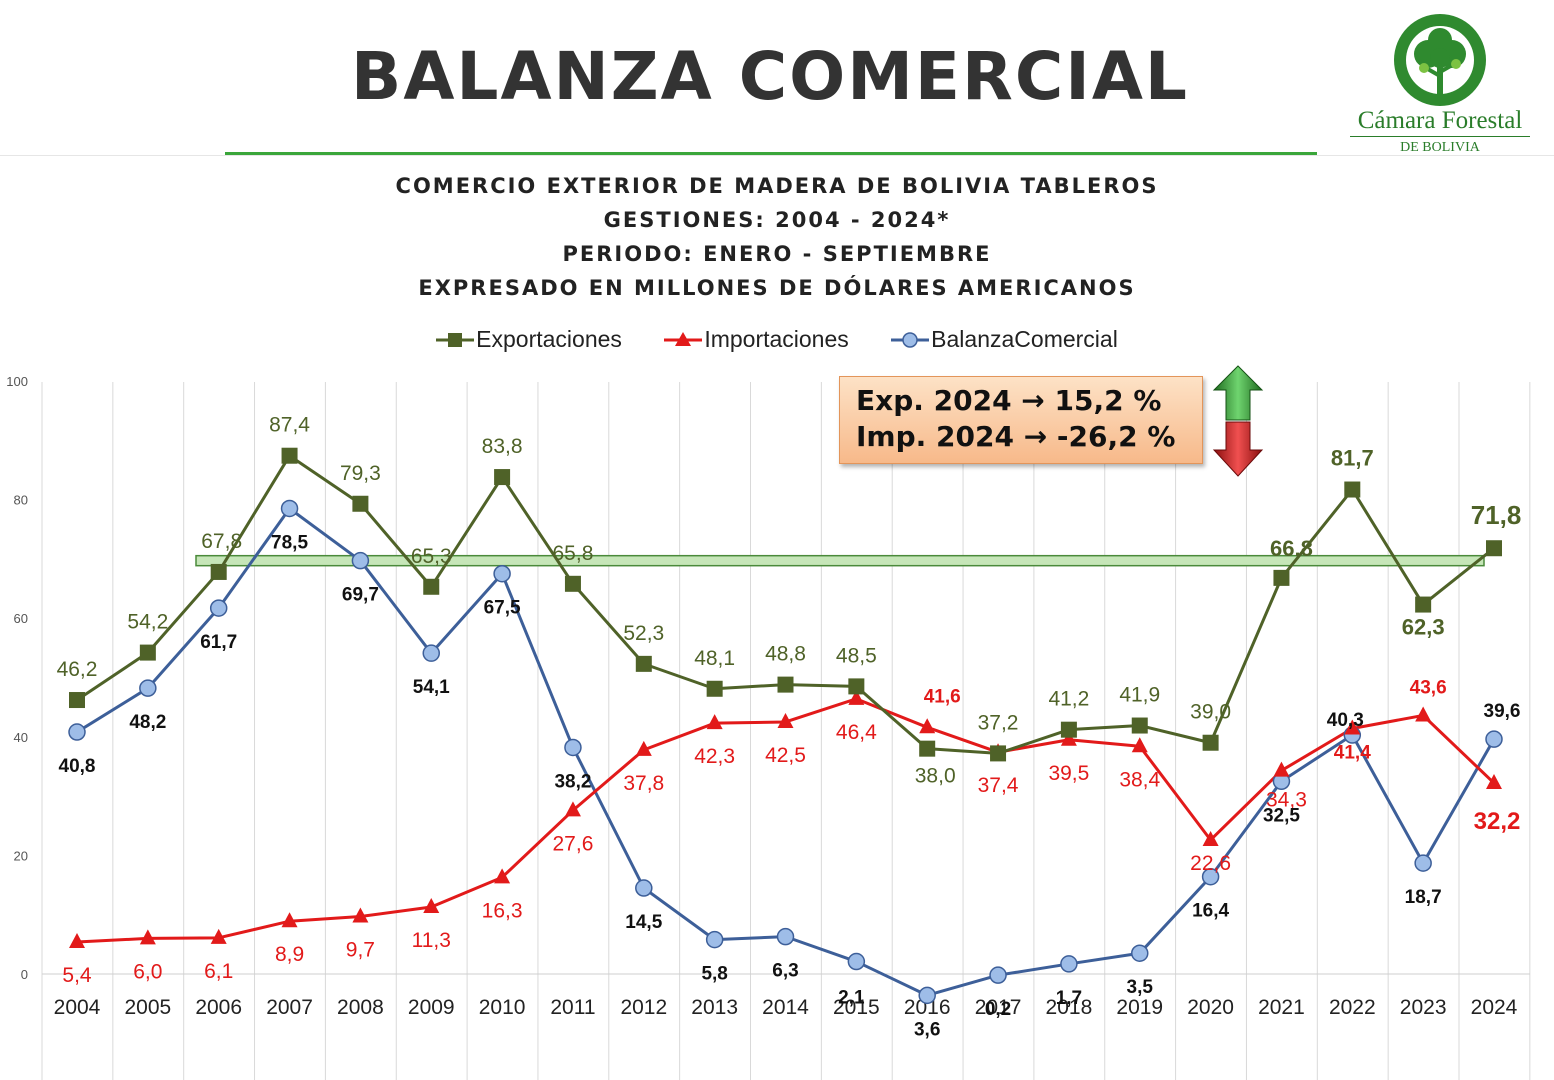 The image size is (1554, 1080). Describe the element at coordinates (1068, 699) in the screenshot. I see `data-label-exportaciones: 41,2` at that location.